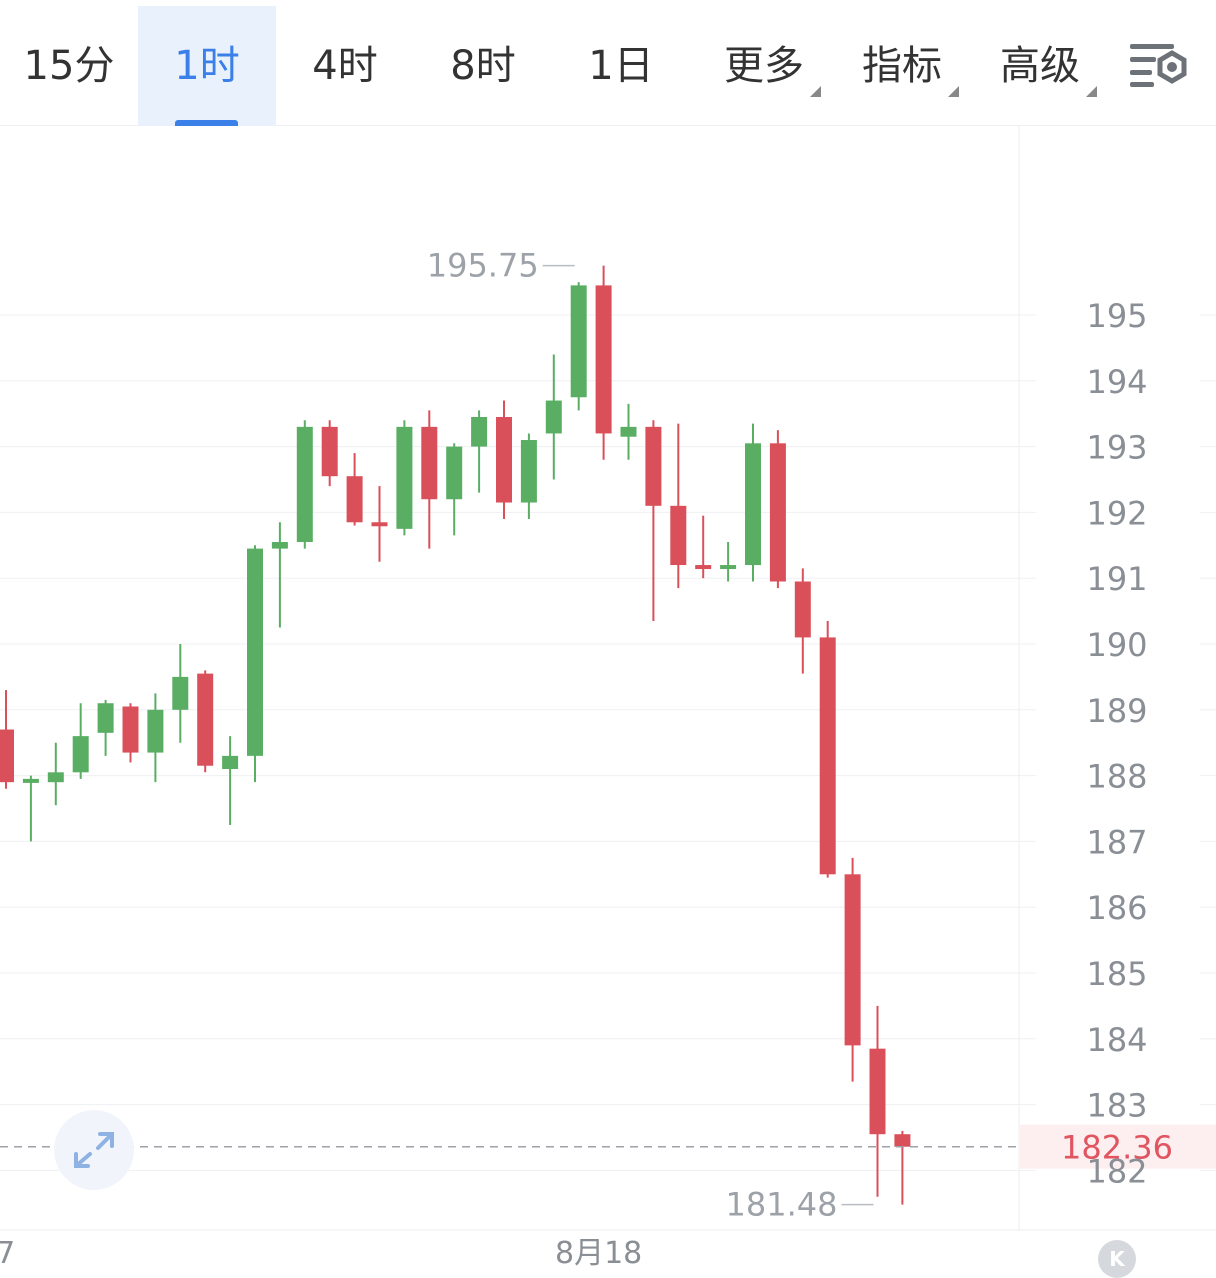  What do you see at coordinates (1116, 842) in the screenshot?
I see `y-tick-label: 187` at bounding box center [1116, 842].